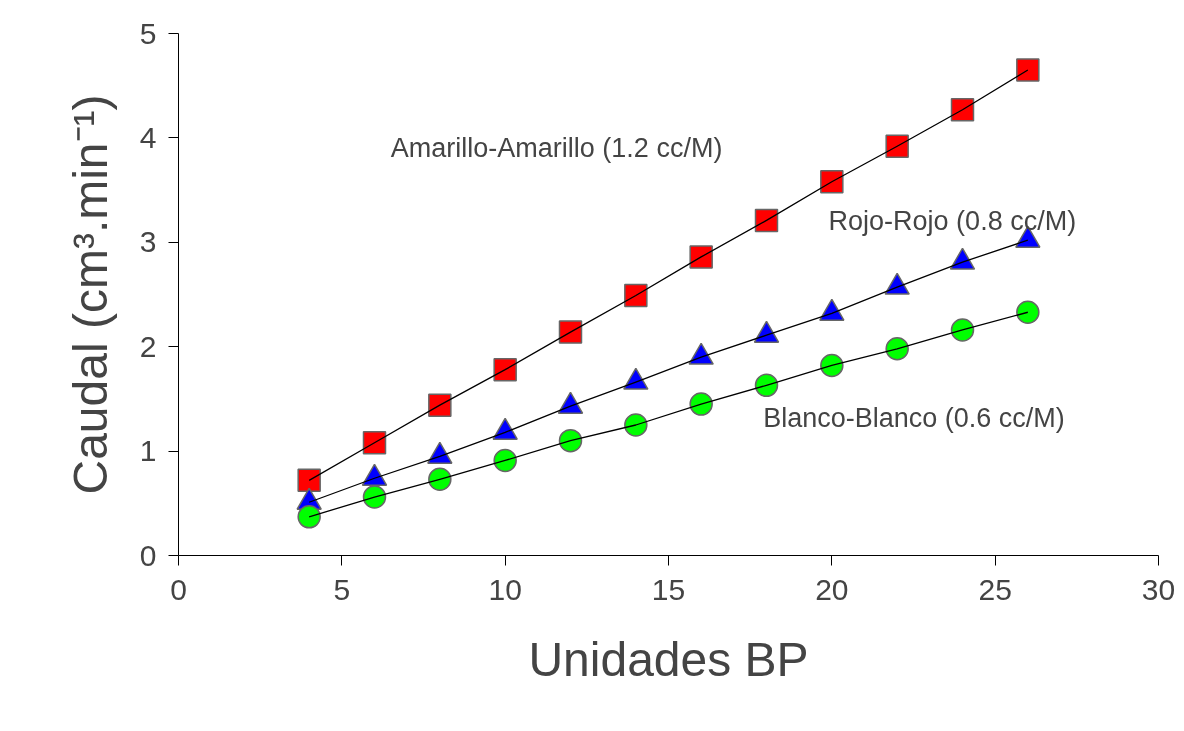 The width and height of the screenshot is (1184, 731). Describe the element at coordinates (148, 242) in the screenshot. I see `y-tick-label: 3` at that location.